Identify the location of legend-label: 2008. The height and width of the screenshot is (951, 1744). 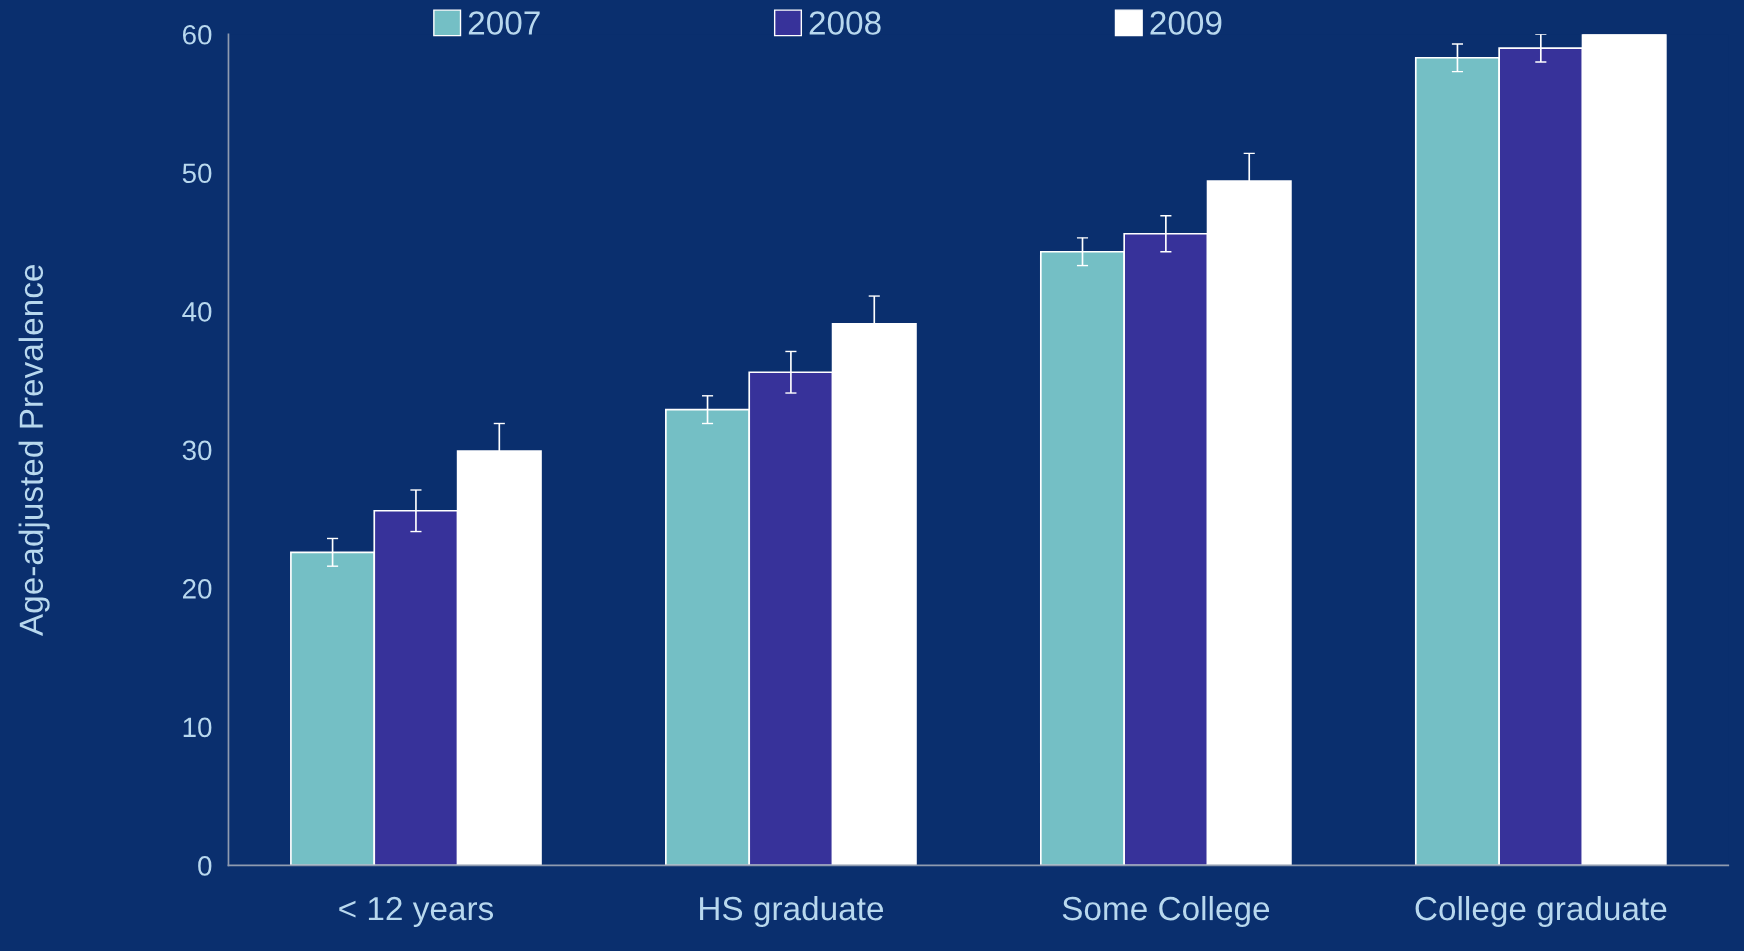
(845, 23).